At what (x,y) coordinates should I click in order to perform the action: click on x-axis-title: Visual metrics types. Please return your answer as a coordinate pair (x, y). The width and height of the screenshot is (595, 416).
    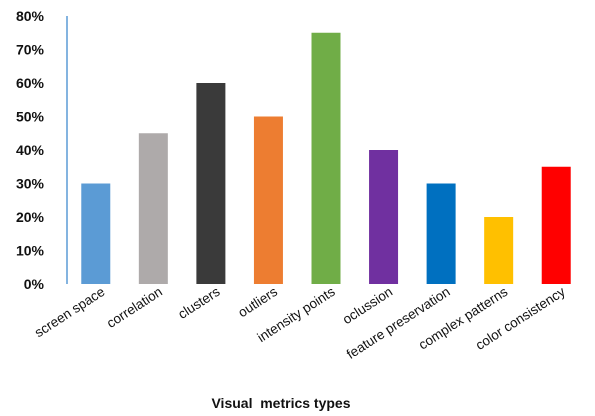
    Looking at the image, I should click on (280, 403).